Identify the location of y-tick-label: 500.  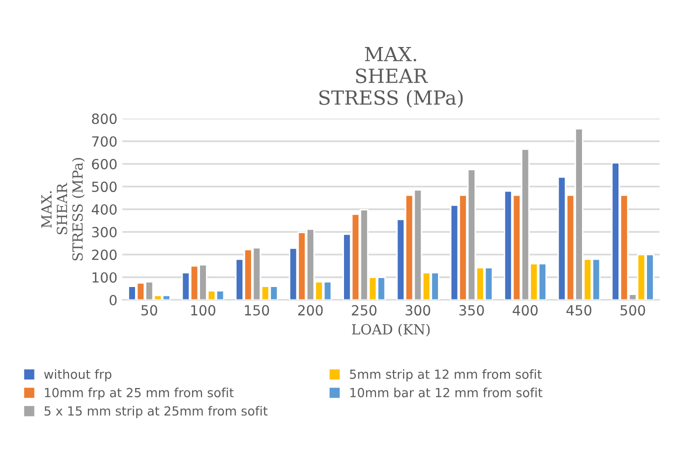
(104, 187).